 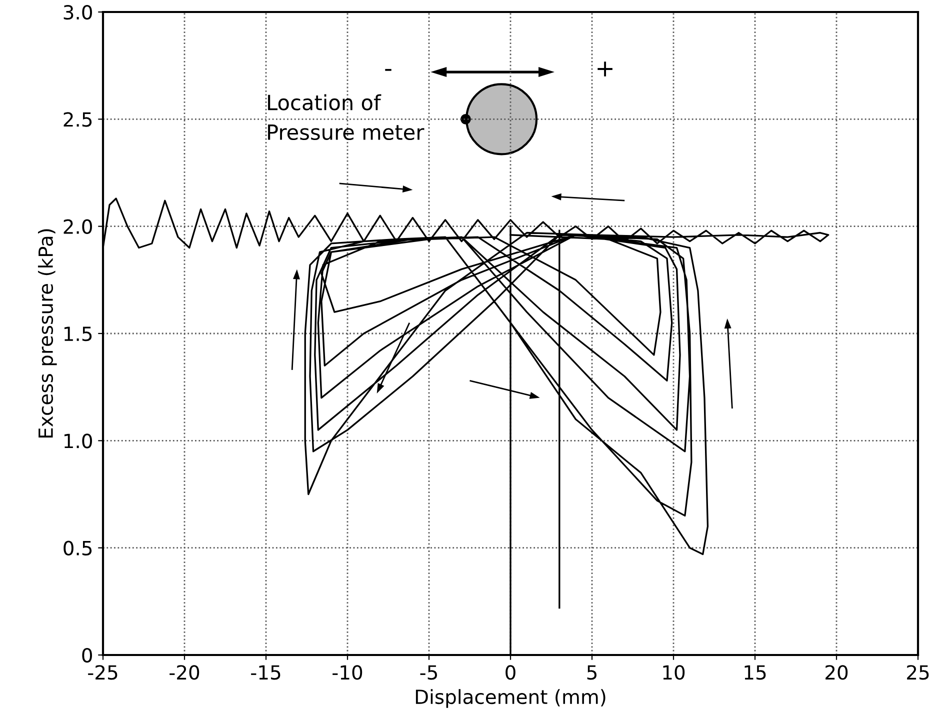 What do you see at coordinates (605, 69) in the screenshot?
I see `annotation: +` at bounding box center [605, 69].